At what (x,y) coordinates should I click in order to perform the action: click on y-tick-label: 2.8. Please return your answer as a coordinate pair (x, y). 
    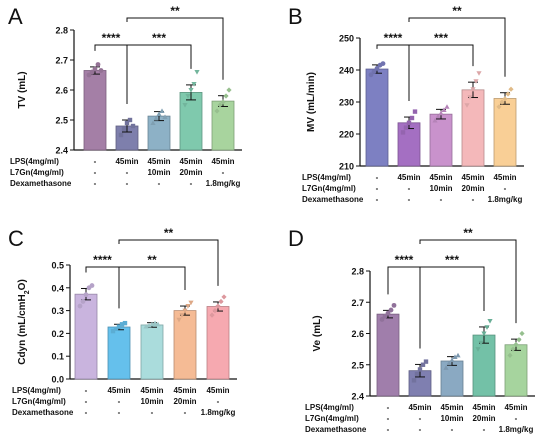
    Looking at the image, I should click on (357, 272).